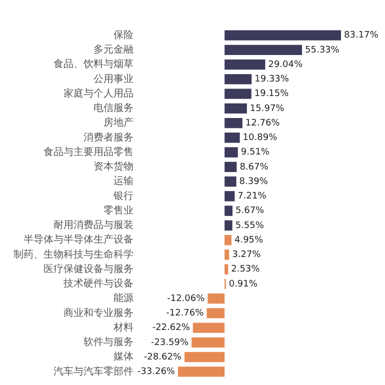 The image size is (385, 385). Describe the element at coordinates (252, 197) in the screenshot. I see `data-label: 7.21%` at that location.